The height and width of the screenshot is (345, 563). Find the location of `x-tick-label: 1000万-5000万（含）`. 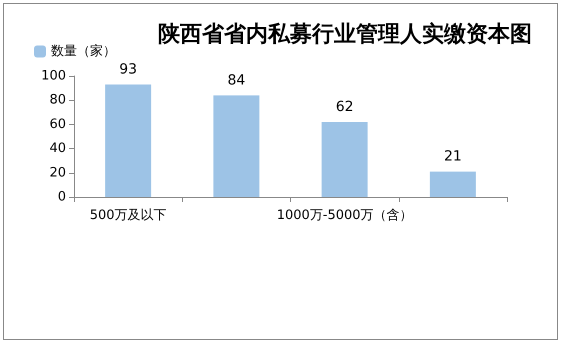

x-tick-label: 1000万-5000万（含） is located at coordinates (344, 215).